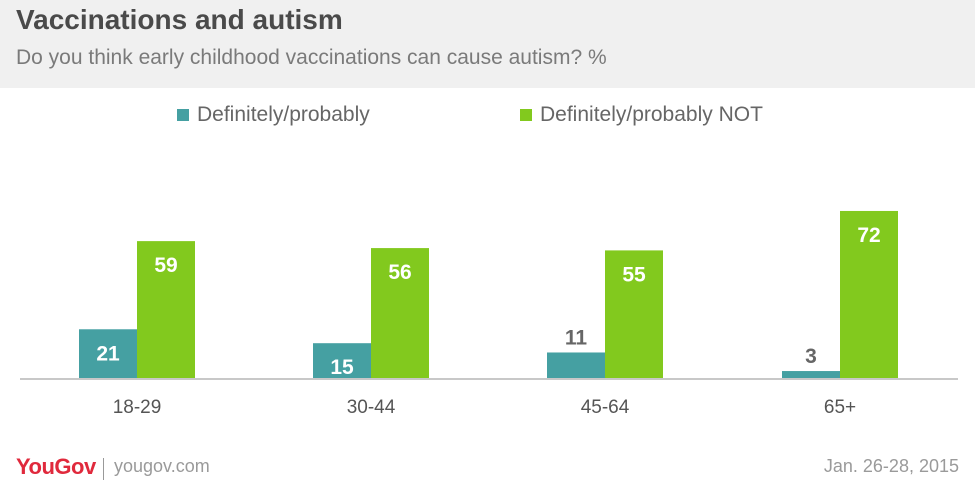  What do you see at coordinates (891, 466) in the screenshot?
I see `footer-date: Jan. 26-28, 2015` at bounding box center [891, 466].